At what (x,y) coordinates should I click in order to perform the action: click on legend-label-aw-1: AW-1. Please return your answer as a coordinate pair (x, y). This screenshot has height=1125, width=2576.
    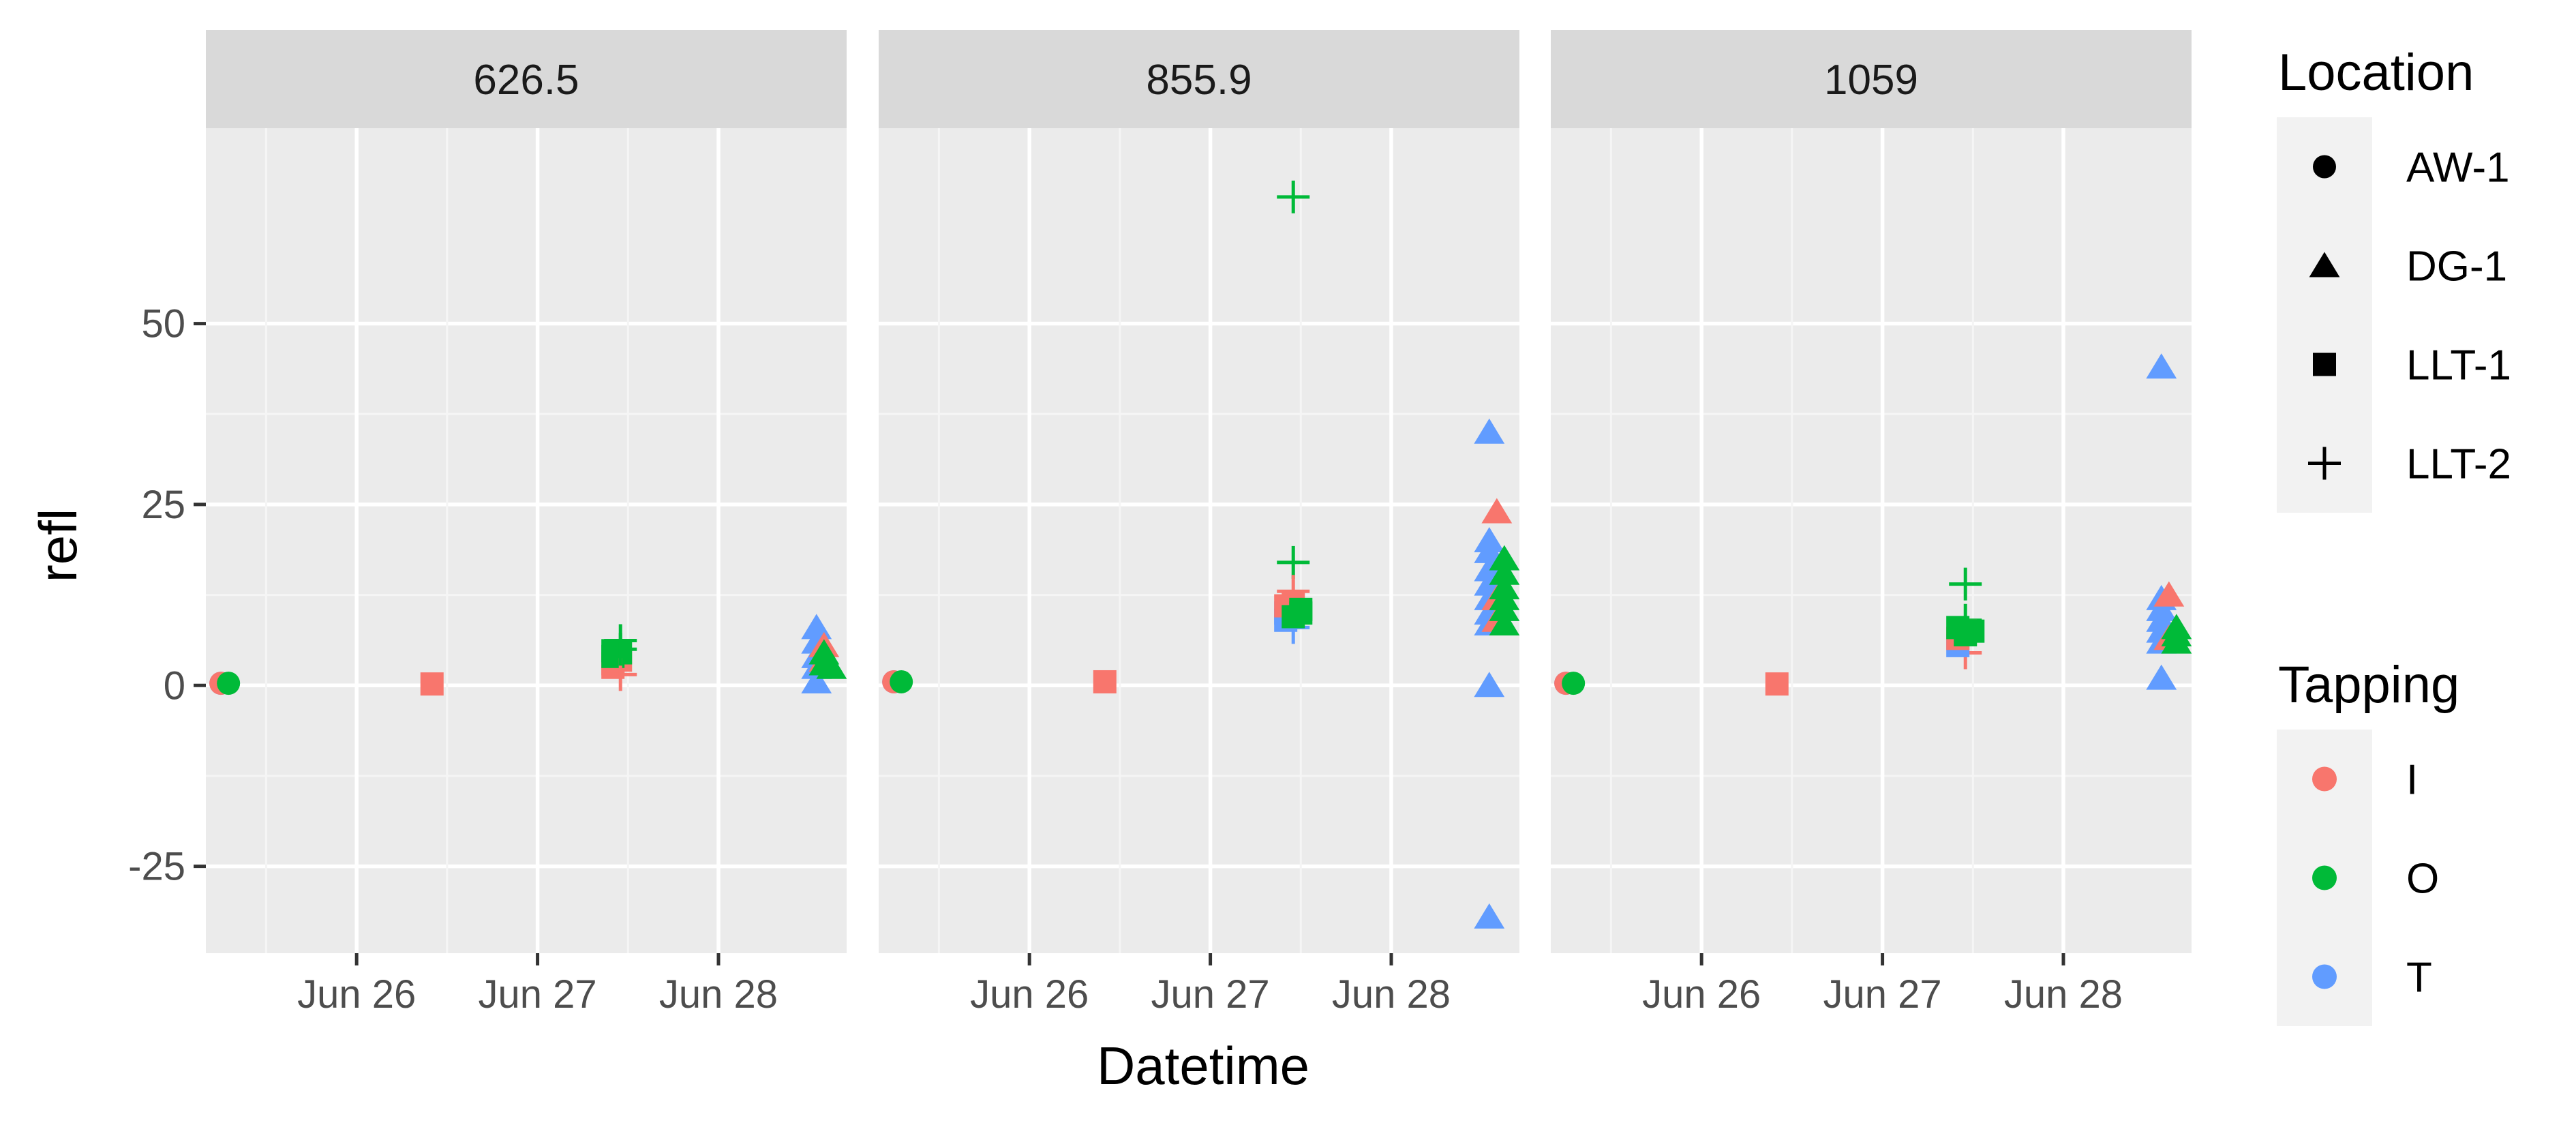
    Looking at the image, I should click on (2458, 168).